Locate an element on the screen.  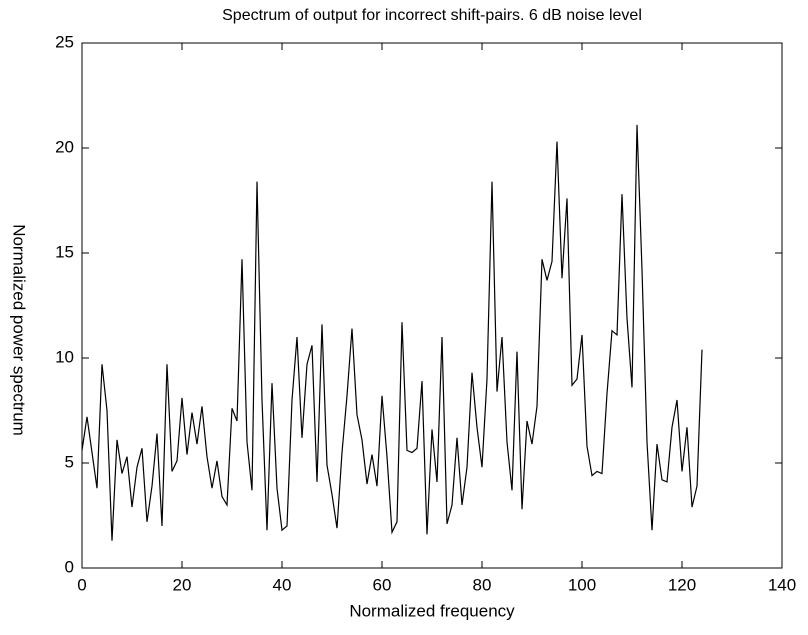
x-tick-label: 20 is located at coordinates (182, 584).